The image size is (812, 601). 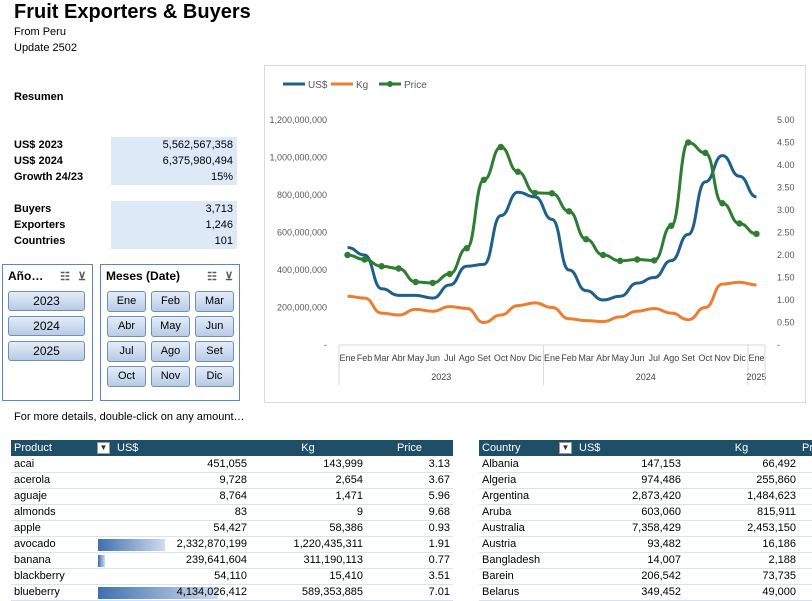 I want to click on usd-cell: 7,358,429, so click(x=621, y=528).